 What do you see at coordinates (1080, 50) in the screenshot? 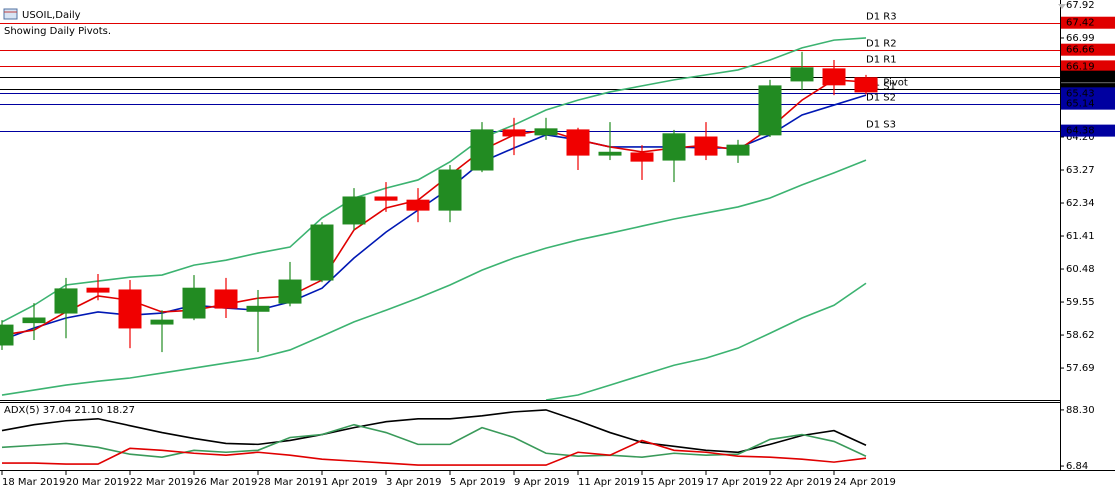
I see `price-box-label: 66.66` at bounding box center [1080, 50].